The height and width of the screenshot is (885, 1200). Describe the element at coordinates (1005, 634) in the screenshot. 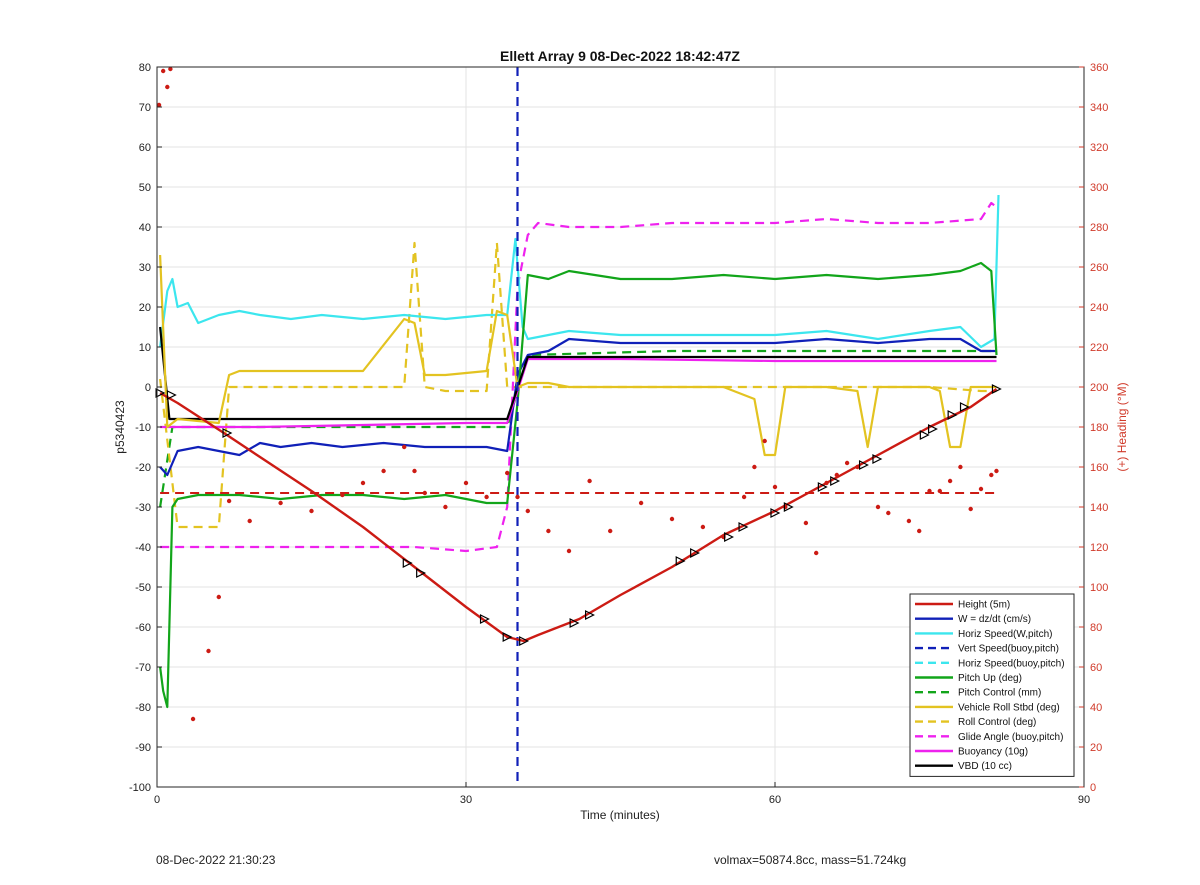

I see `legend-label: Horiz Speed(W,pitch)` at that location.